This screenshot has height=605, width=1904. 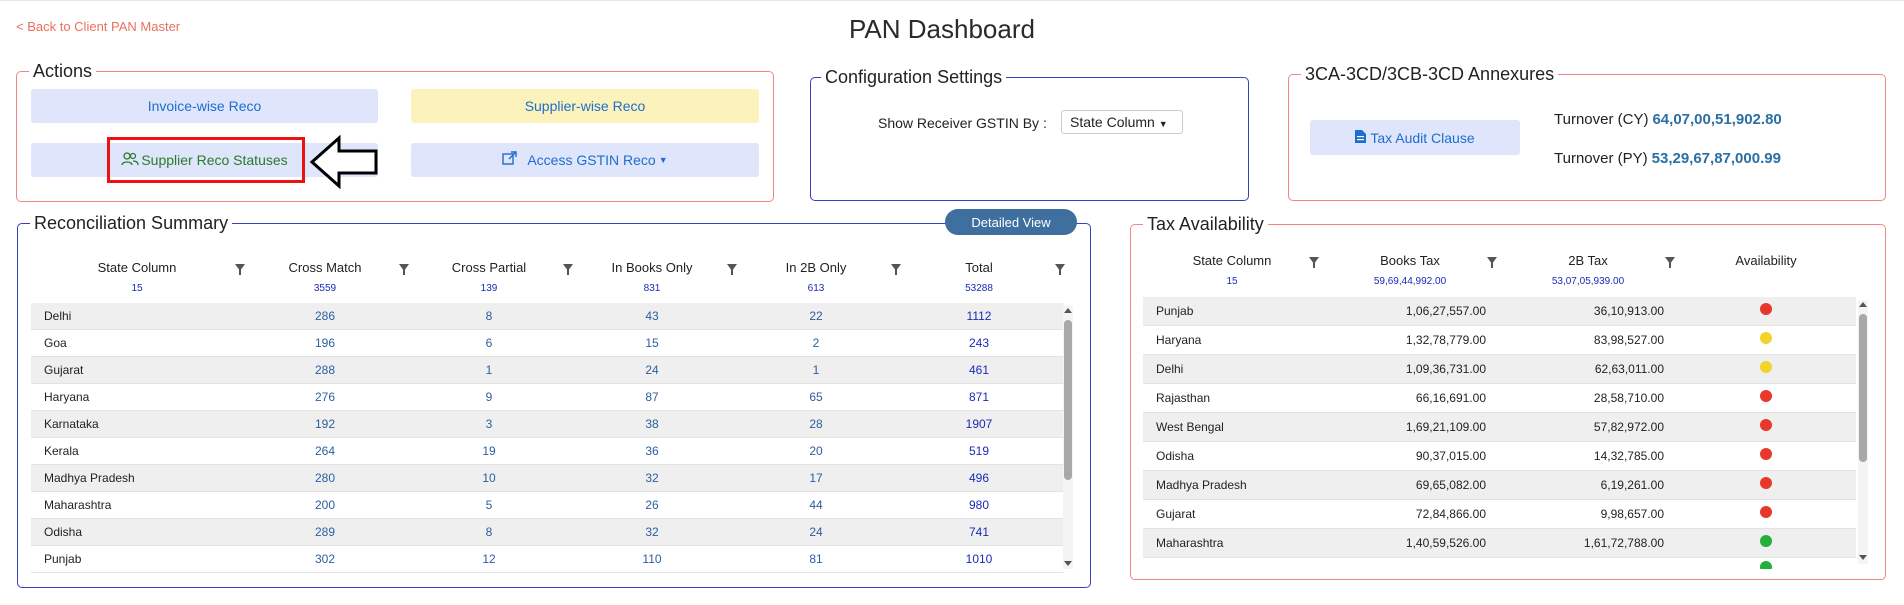 What do you see at coordinates (979, 397) in the screenshot?
I see `value-cell: 871` at bounding box center [979, 397].